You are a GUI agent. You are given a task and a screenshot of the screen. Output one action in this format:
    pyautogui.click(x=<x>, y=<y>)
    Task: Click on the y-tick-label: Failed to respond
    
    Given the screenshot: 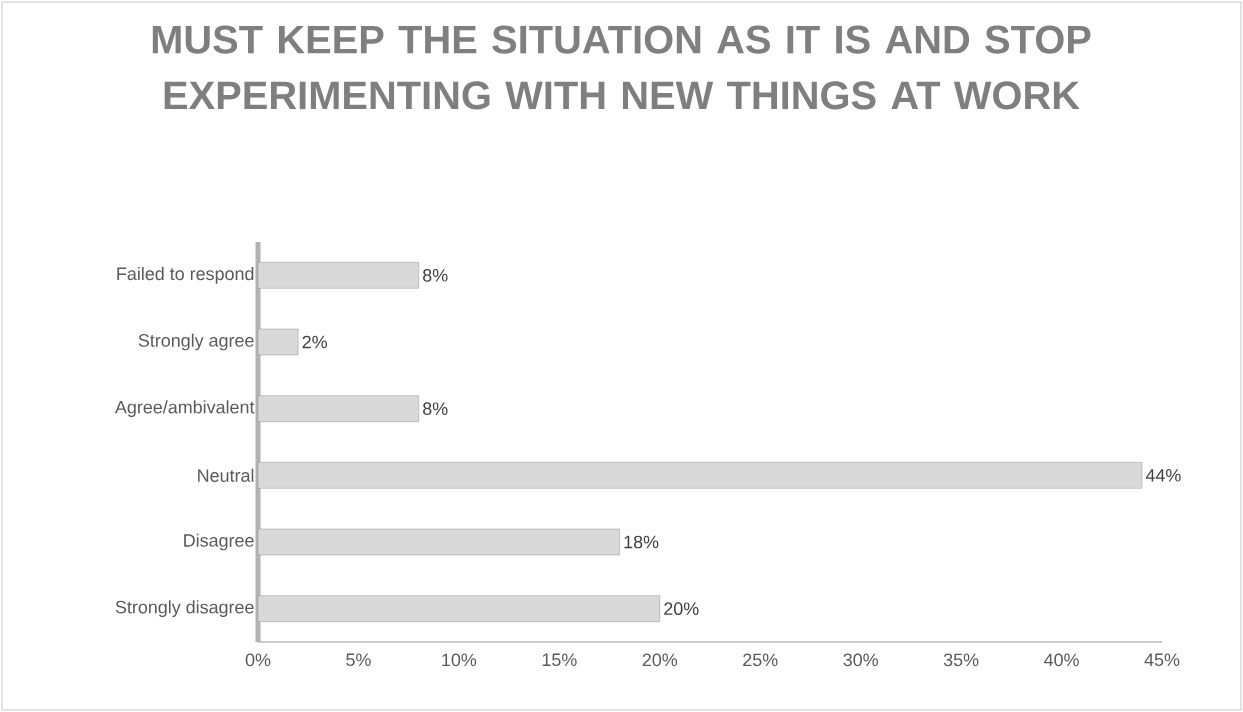 What is the action you would take?
    pyautogui.click(x=185, y=275)
    